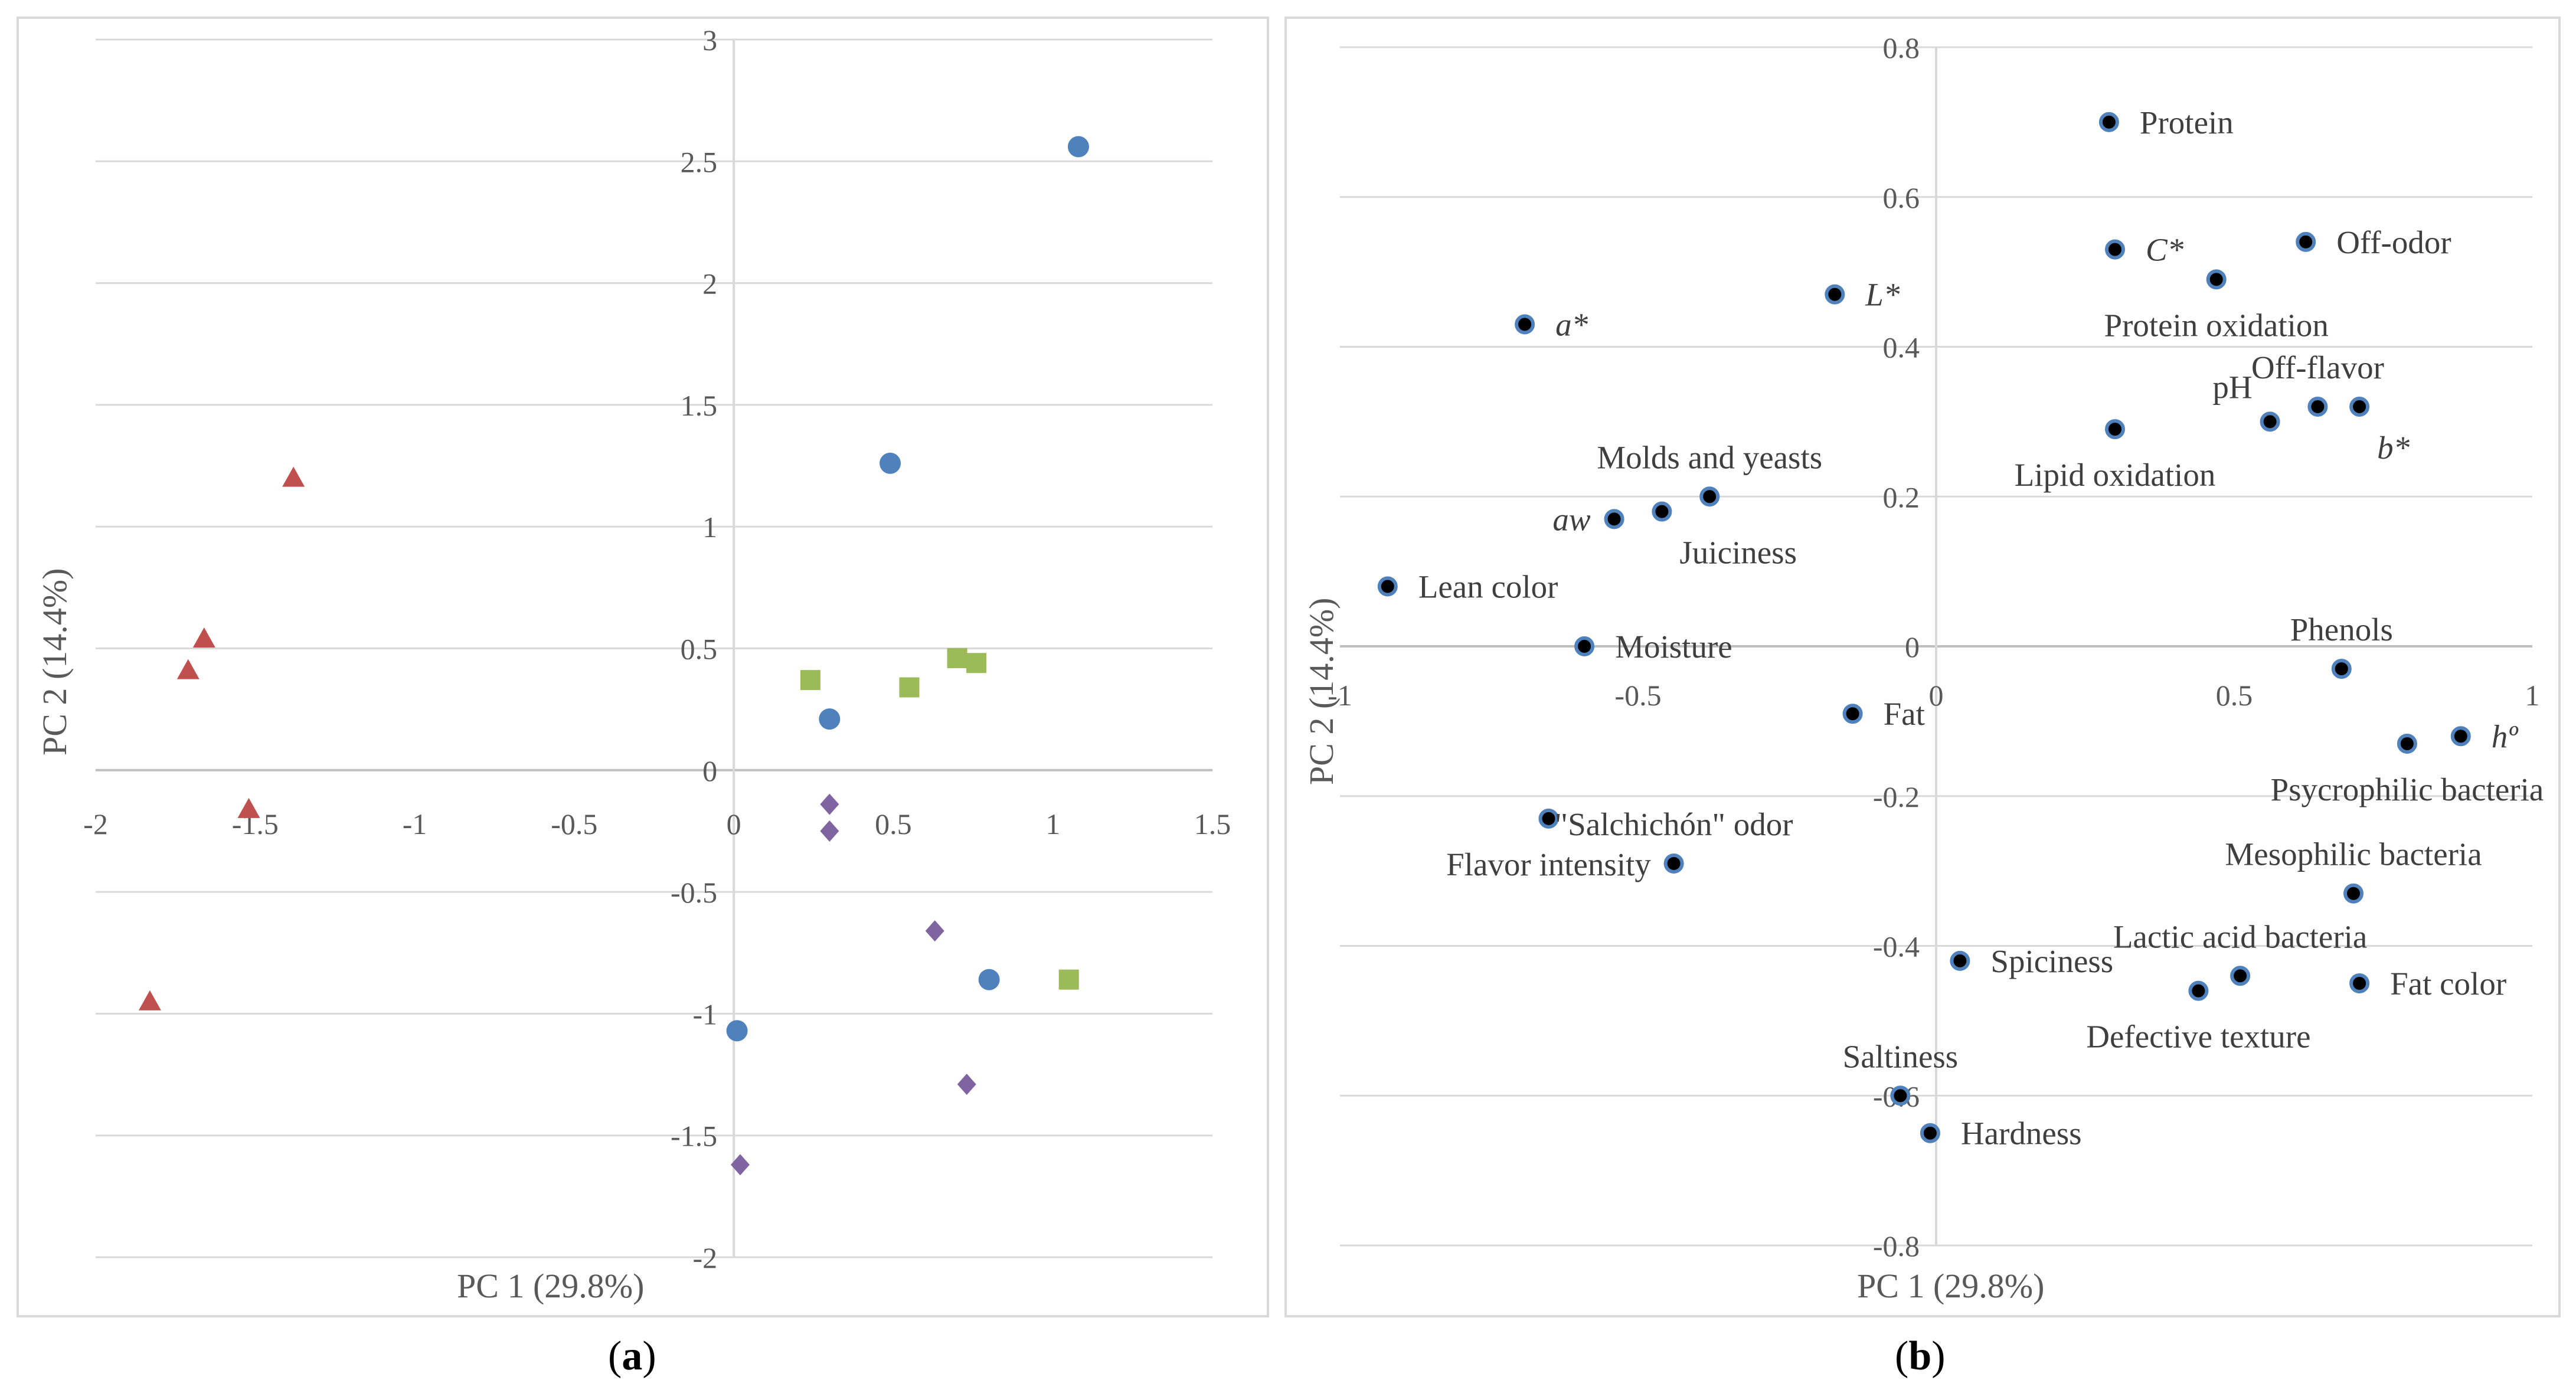 This screenshot has height=1393, width=2576. Describe the element at coordinates (1912, 646) in the screenshot. I see `panel-b-y-tick-0: 0` at that location.